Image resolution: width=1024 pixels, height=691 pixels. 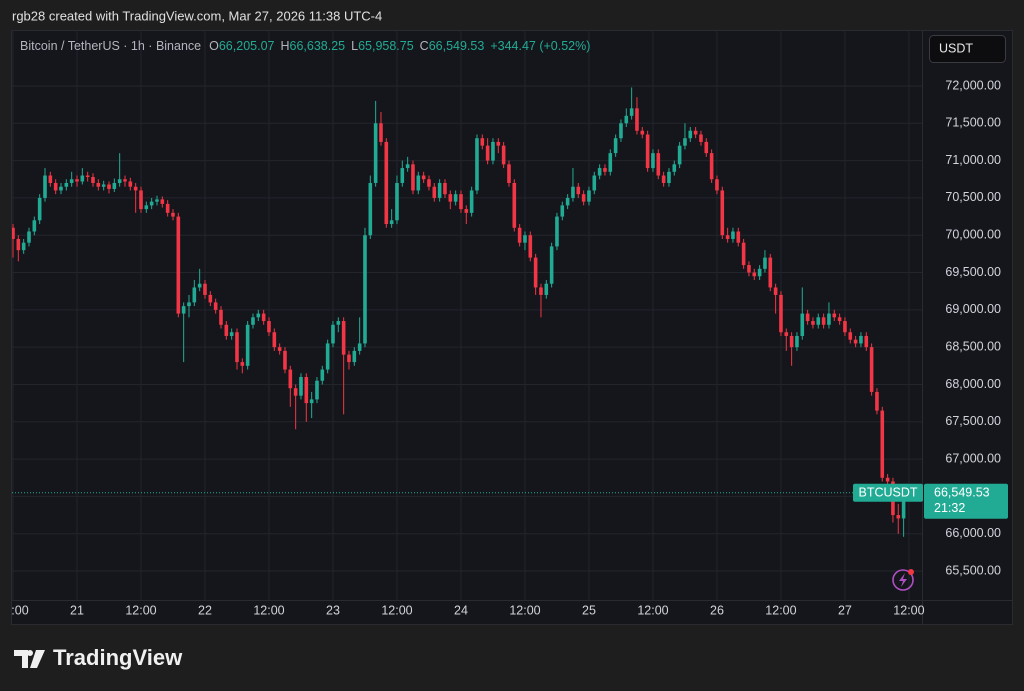 I want to click on y-tick-label: 68,000.00, so click(x=973, y=384).